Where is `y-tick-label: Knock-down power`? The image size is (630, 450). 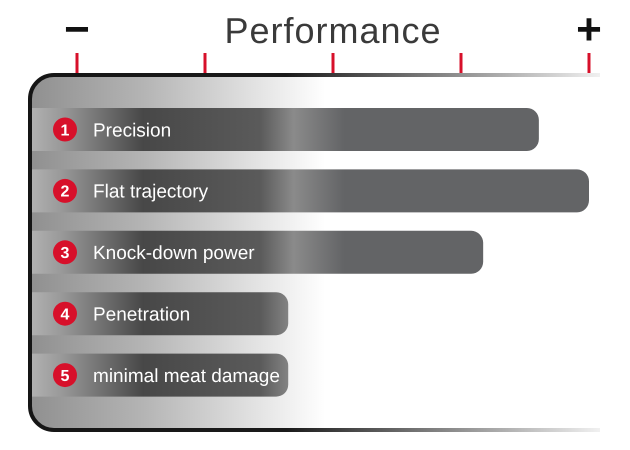 y-tick-label: Knock-down power is located at coordinates (174, 253).